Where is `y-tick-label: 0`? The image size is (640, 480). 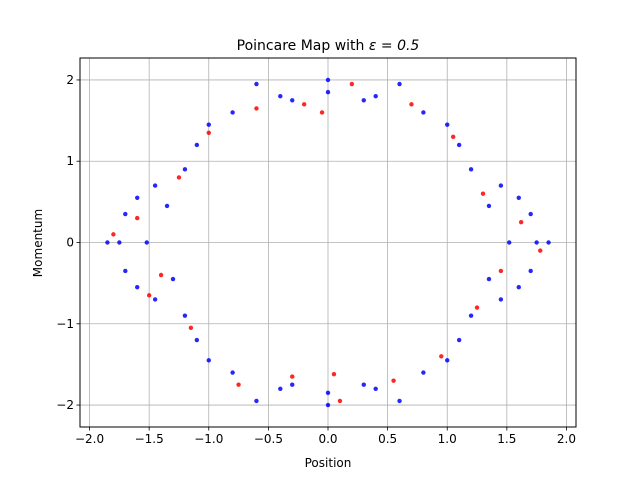
y-tick-label: 0 is located at coordinates (70, 243).